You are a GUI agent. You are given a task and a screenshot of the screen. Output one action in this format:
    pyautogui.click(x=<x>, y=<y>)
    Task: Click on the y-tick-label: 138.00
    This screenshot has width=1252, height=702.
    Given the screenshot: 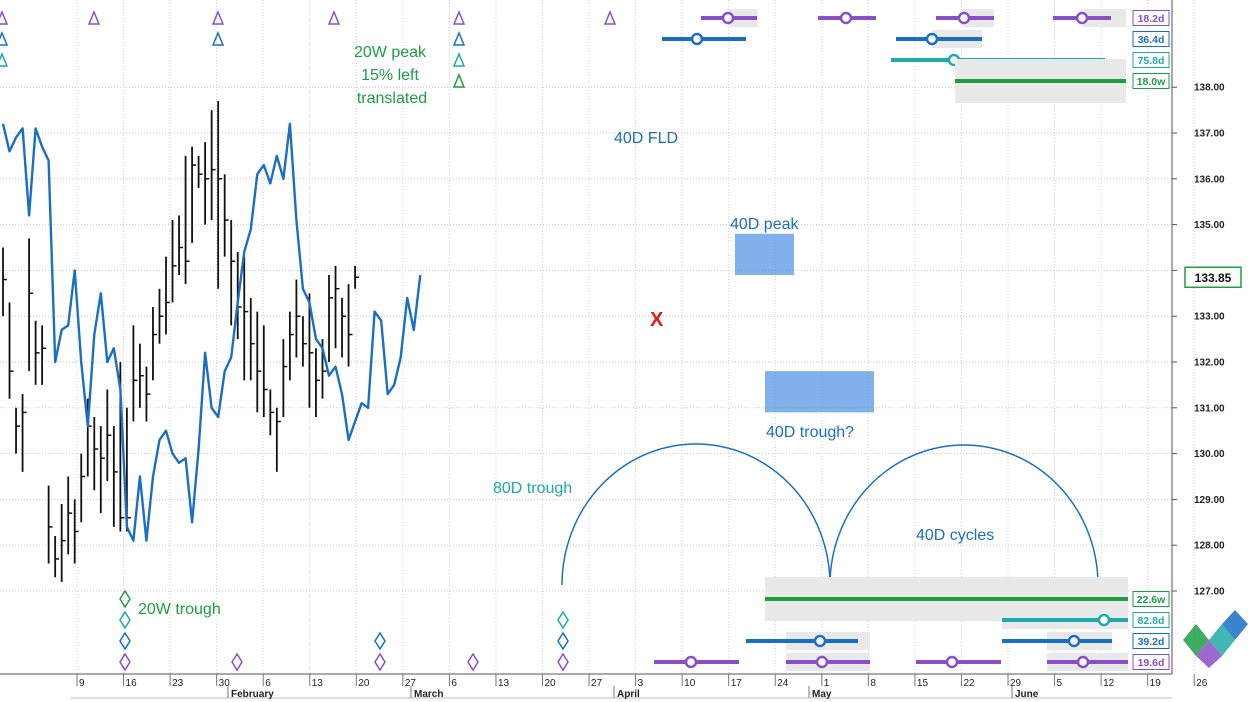 What is the action you would take?
    pyautogui.click(x=1209, y=88)
    